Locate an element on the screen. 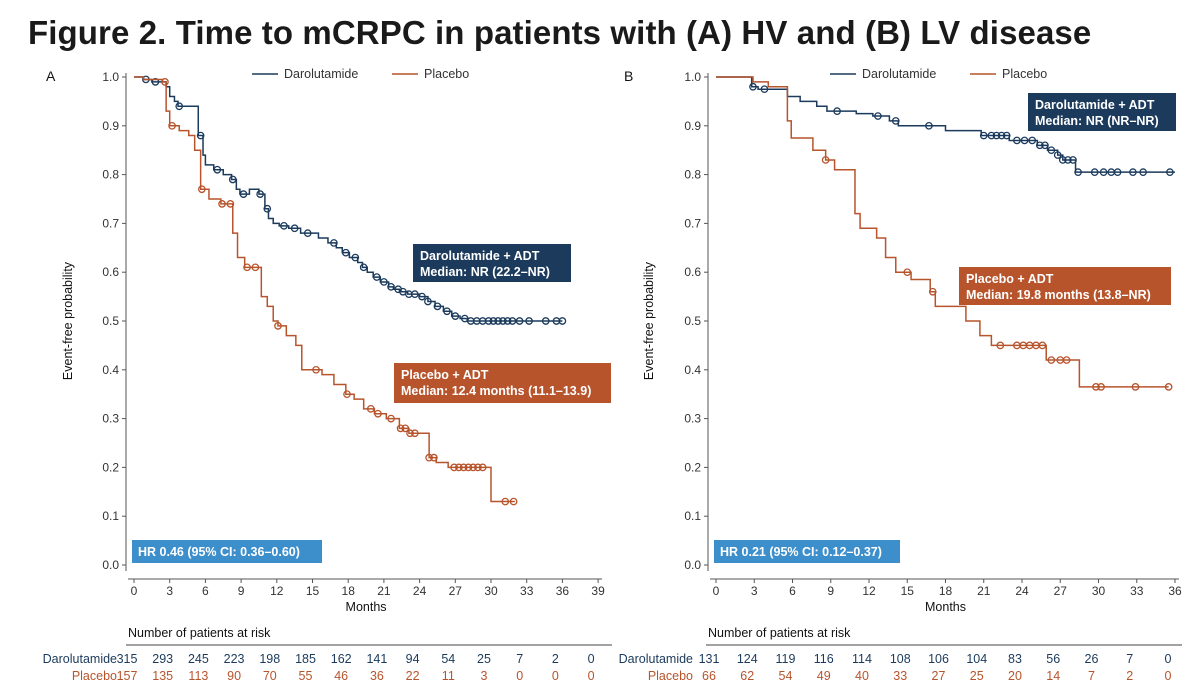 This screenshot has height=686, width=1200. risk-count: 116 is located at coordinates (824, 659).